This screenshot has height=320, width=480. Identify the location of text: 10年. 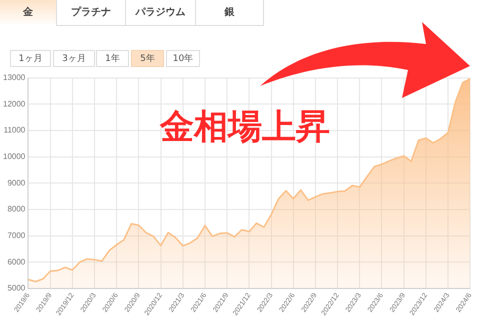
(183, 58).